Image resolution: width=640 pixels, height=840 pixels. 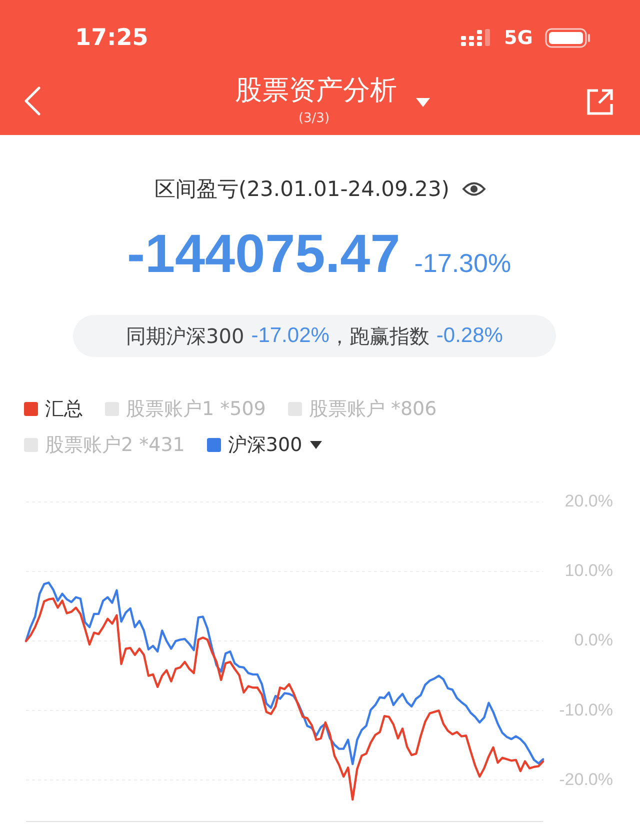 I want to click on text: 同期沪深300, so click(x=185, y=336).